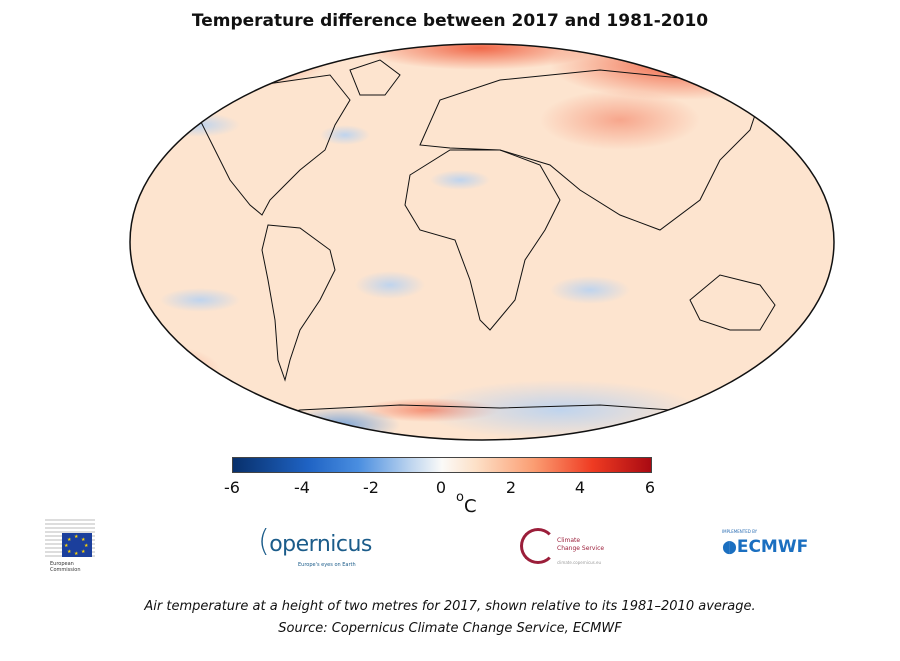 The image size is (900, 661). What do you see at coordinates (340, 423) in the screenshot?
I see `cool-anomaly-antarctica-west` at bounding box center [340, 423].